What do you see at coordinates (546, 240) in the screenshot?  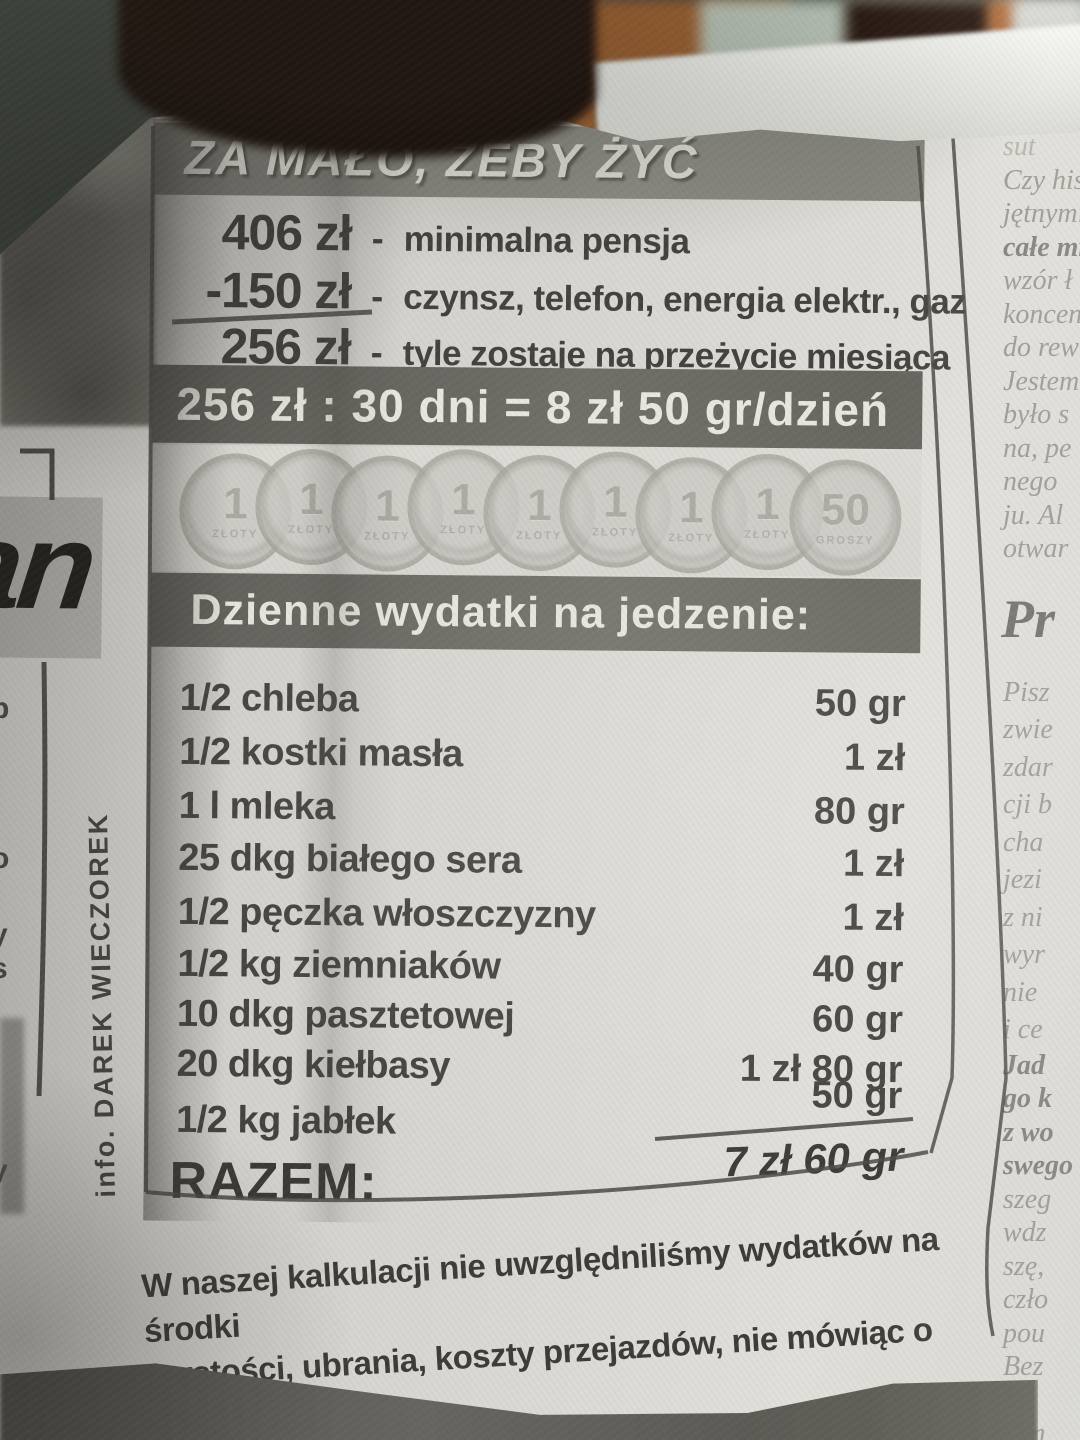 I see `calc-label: minimalna pensja` at bounding box center [546, 240].